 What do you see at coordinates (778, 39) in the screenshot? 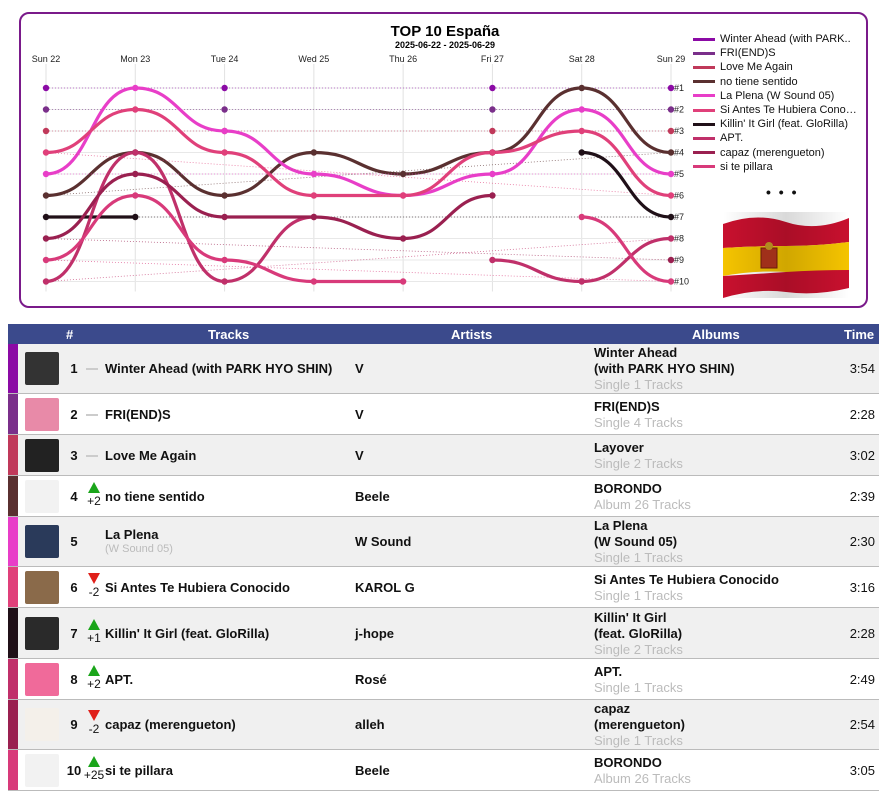
I see `legend-item: Winter Ahead (with PARK..` at bounding box center [778, 39].